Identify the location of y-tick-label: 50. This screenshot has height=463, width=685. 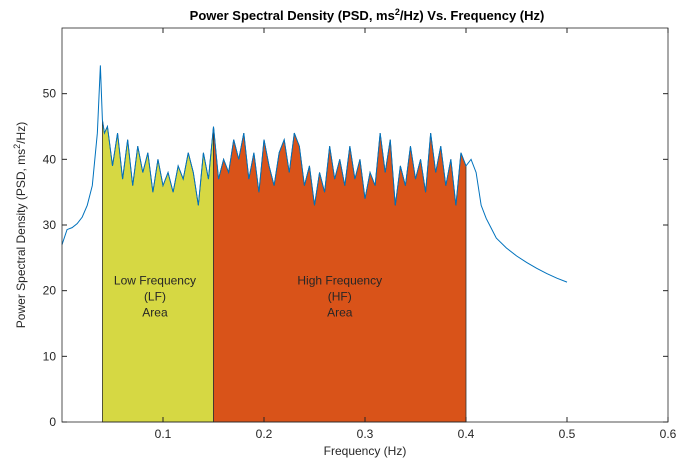
(50, 94).